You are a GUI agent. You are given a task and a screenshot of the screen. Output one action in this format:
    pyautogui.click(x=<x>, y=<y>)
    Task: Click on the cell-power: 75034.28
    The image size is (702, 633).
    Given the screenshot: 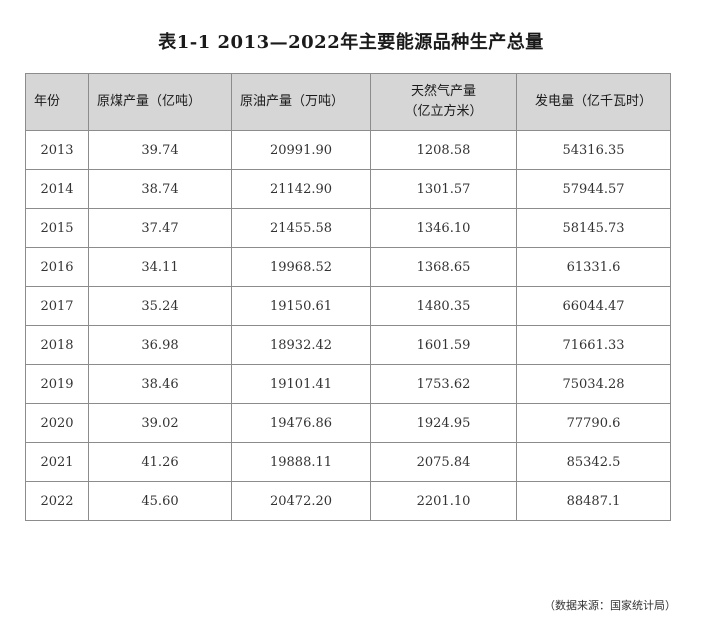 What is the action you would take?
    pyautogui.click(x=593, y=384)
    